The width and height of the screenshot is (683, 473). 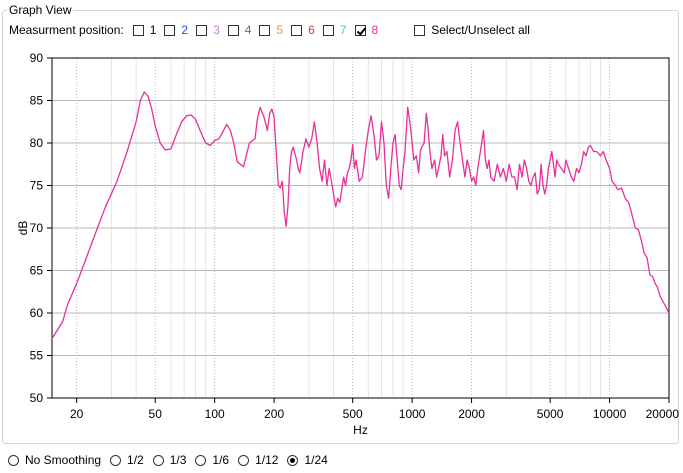 I want to click on position-1-label: 1, so click(x=153, y=30).